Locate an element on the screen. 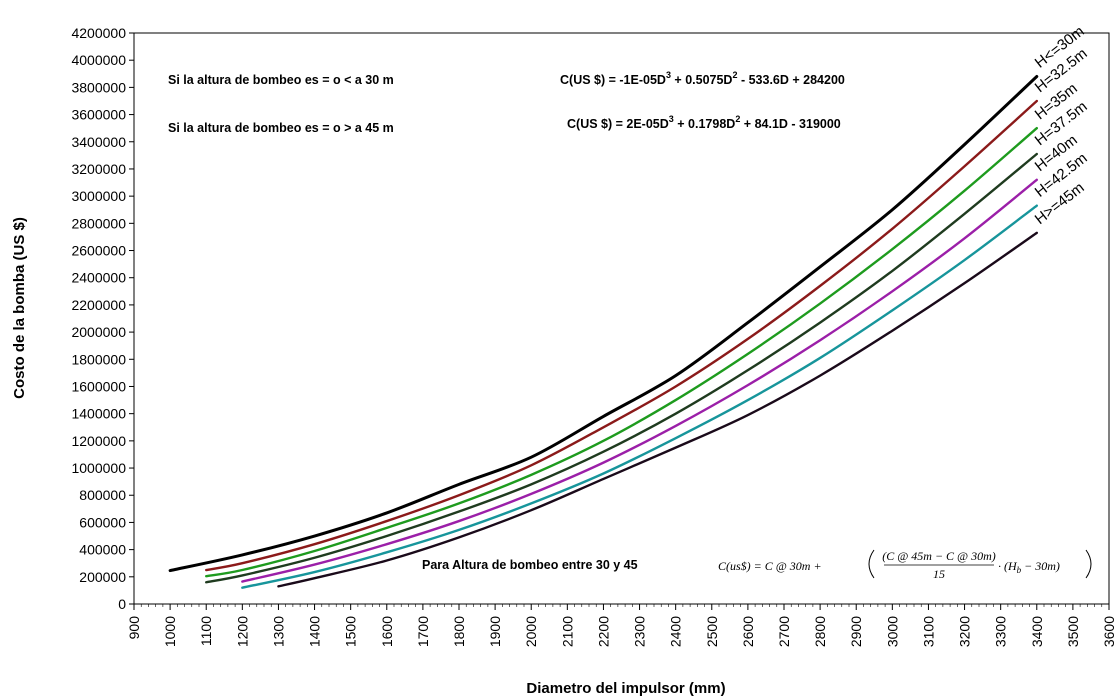  x-tick-label: 2400 is located at coordinates (676, 631).